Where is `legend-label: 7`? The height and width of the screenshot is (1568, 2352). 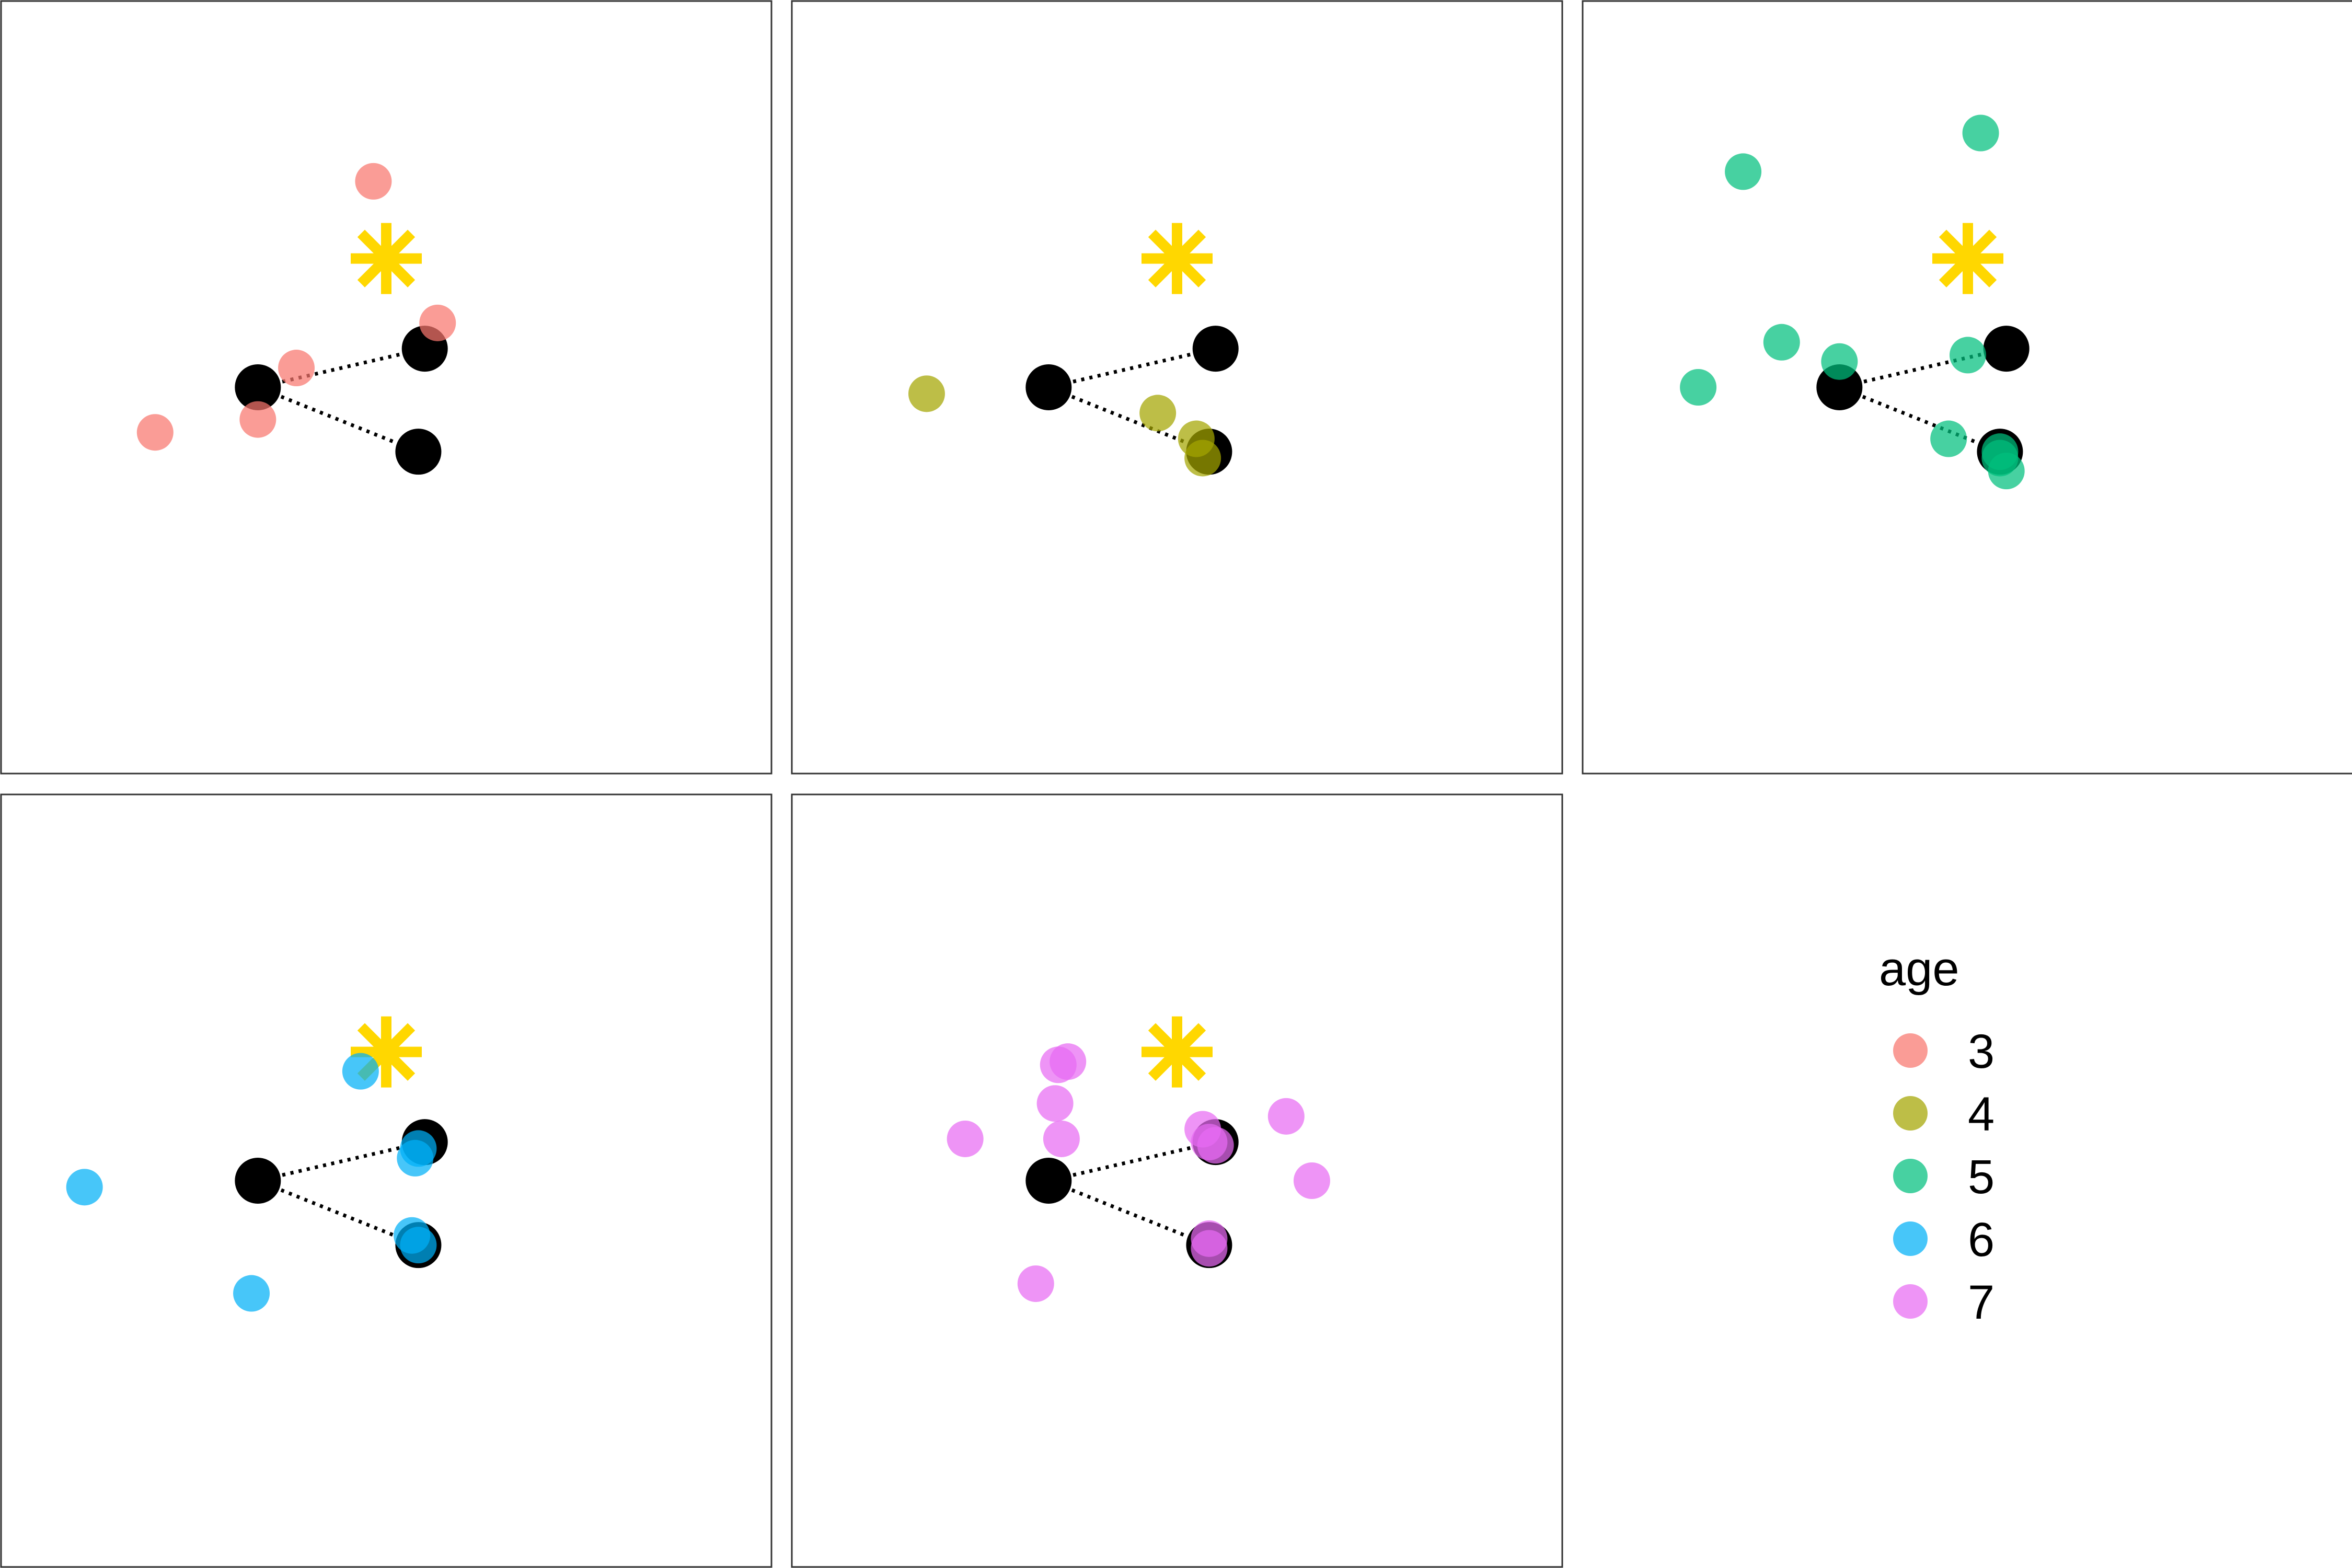
legend-label: 7 is located at coordinates (1981, 1302).